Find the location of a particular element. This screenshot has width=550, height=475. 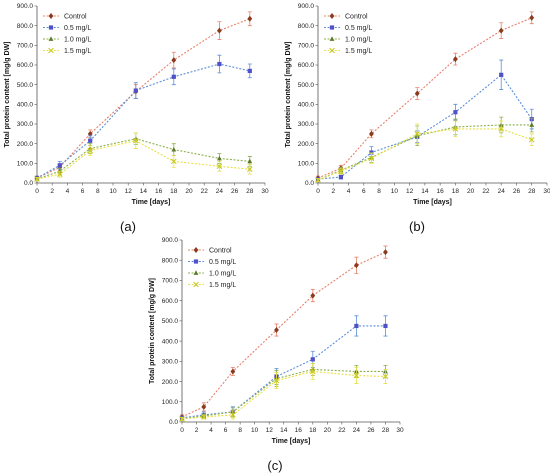

panel-label: (a) is located at coordinates (128, 226).